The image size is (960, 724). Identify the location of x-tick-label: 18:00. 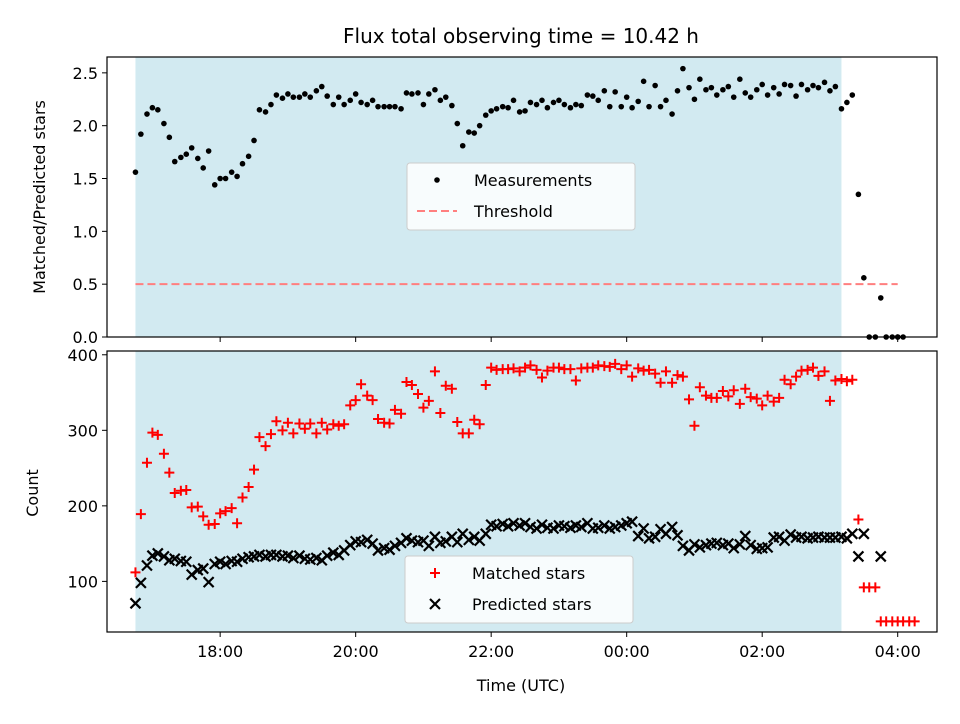
(220, 651).